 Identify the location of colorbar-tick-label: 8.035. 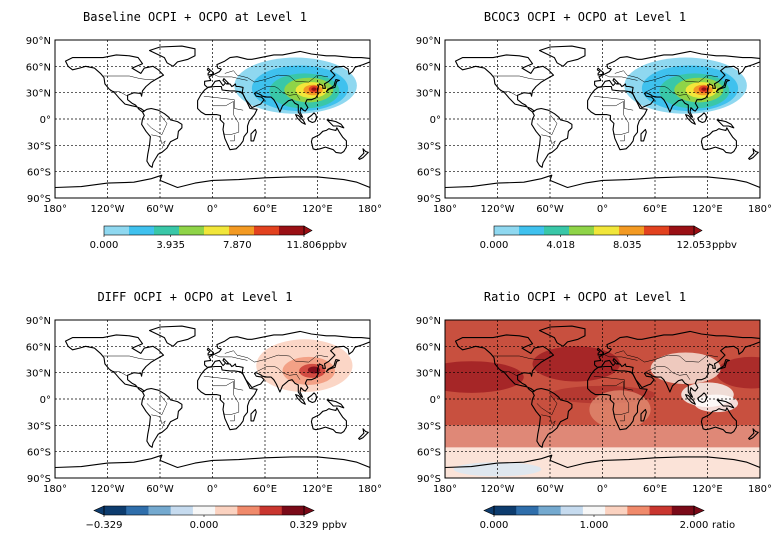
(627, 245).